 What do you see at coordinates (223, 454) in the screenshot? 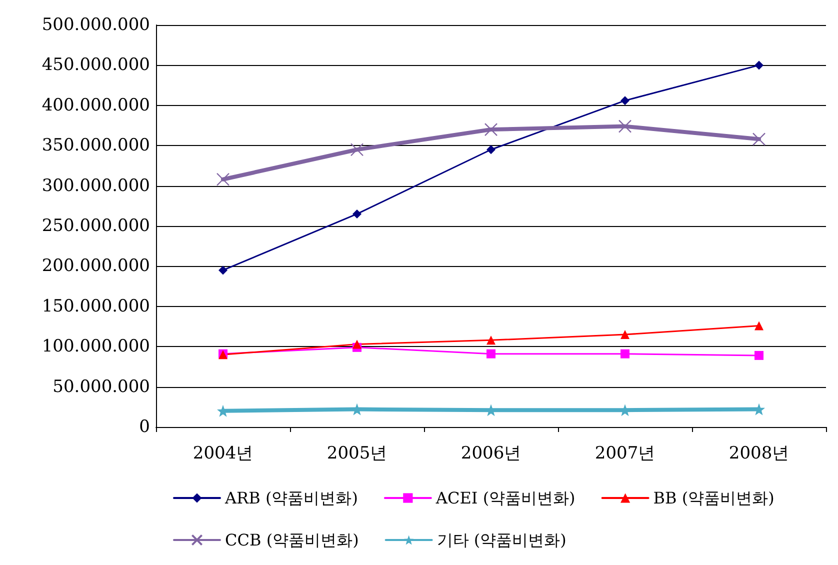
I see `x-tick-label: 2004년` at bounding box center [223, 454].